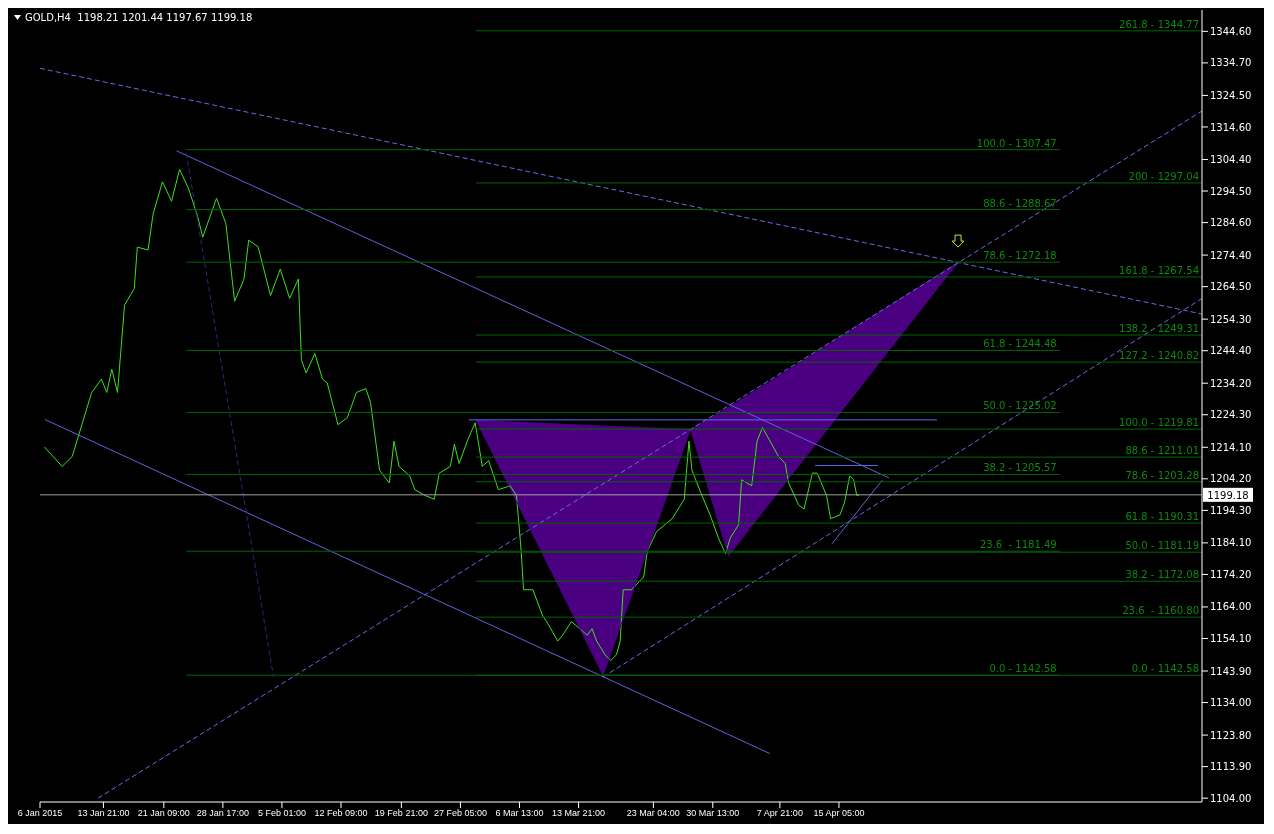 Image resolution: width=1274 pixels, height=834 pixels. I want to click on y-tick-label: 1334.70, so click(1231, 63).